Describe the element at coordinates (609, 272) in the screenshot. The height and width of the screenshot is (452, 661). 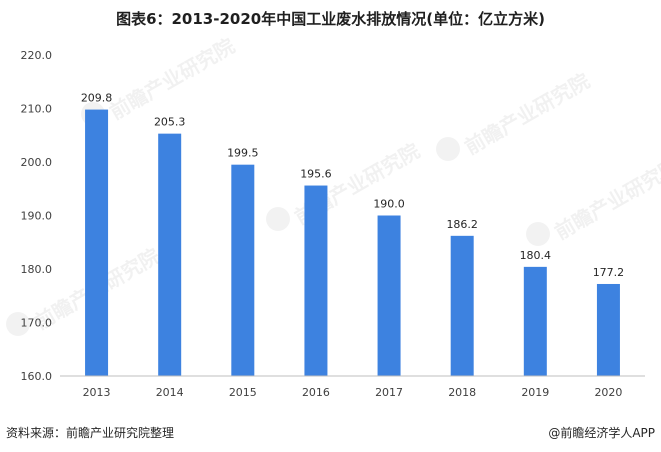
I see `data-label: 177.2` at that location.